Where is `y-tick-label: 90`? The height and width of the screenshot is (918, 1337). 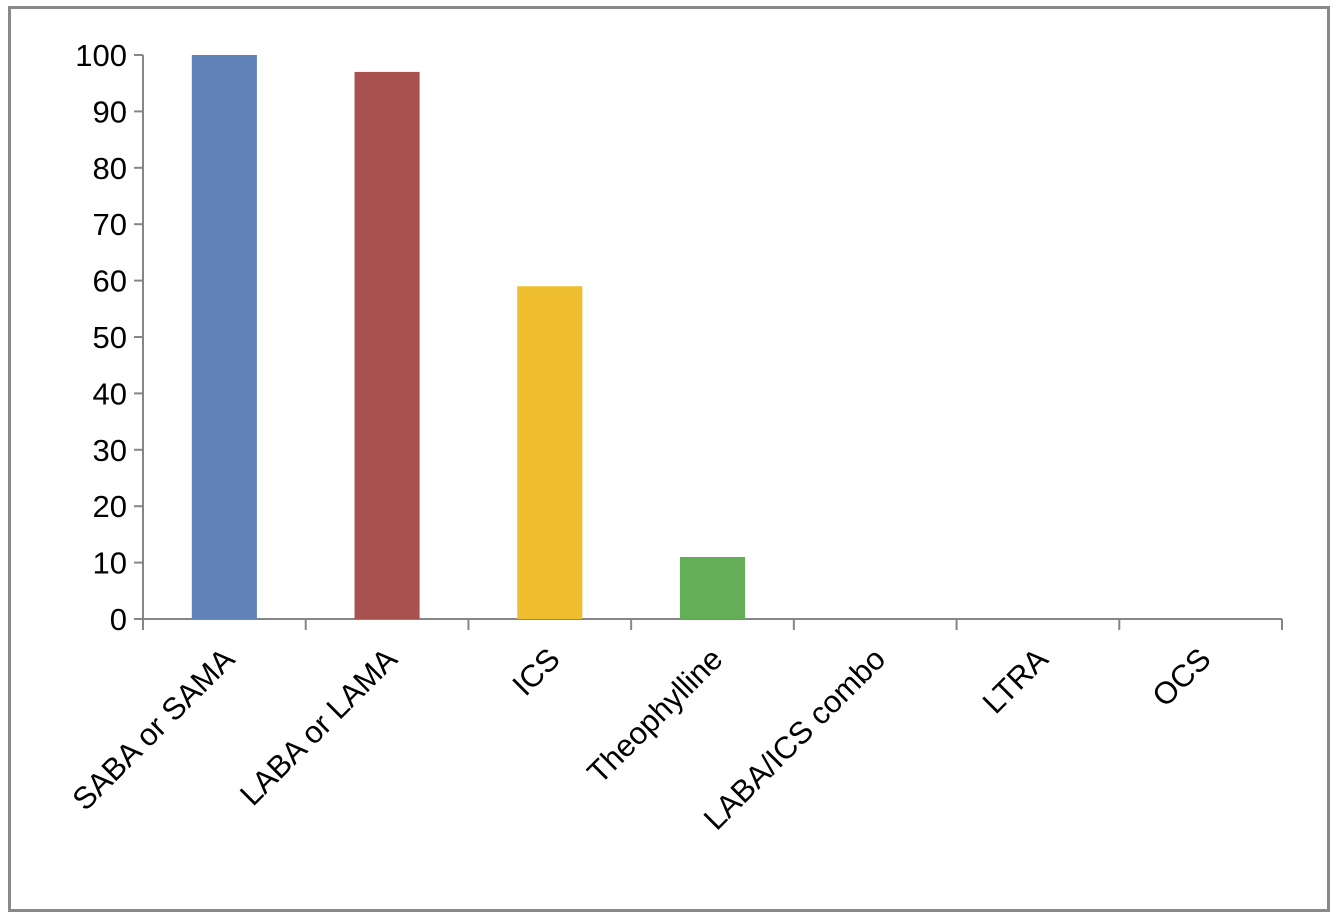
y-tick-label: 90 is located at coordinates (110, 111).